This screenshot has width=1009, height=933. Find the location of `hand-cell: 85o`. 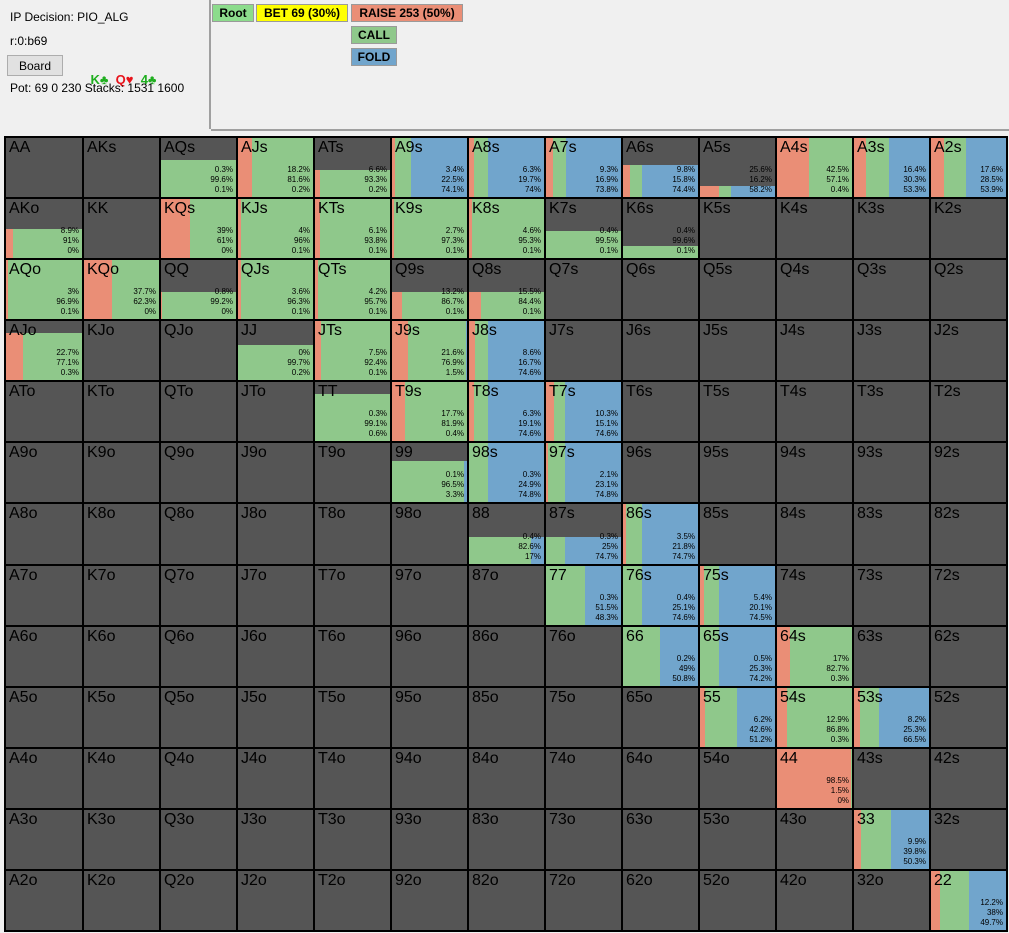

hand-cell: 85o is located at coordinates (506, 717).